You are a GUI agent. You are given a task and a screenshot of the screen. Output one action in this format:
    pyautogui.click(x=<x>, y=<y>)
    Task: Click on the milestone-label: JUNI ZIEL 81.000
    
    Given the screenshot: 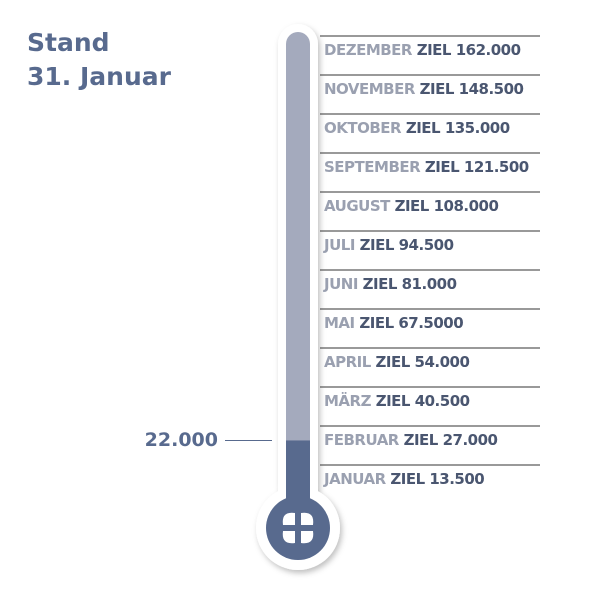 What is the action you would take?
    pyautogui.click(x=390, y=284)
    